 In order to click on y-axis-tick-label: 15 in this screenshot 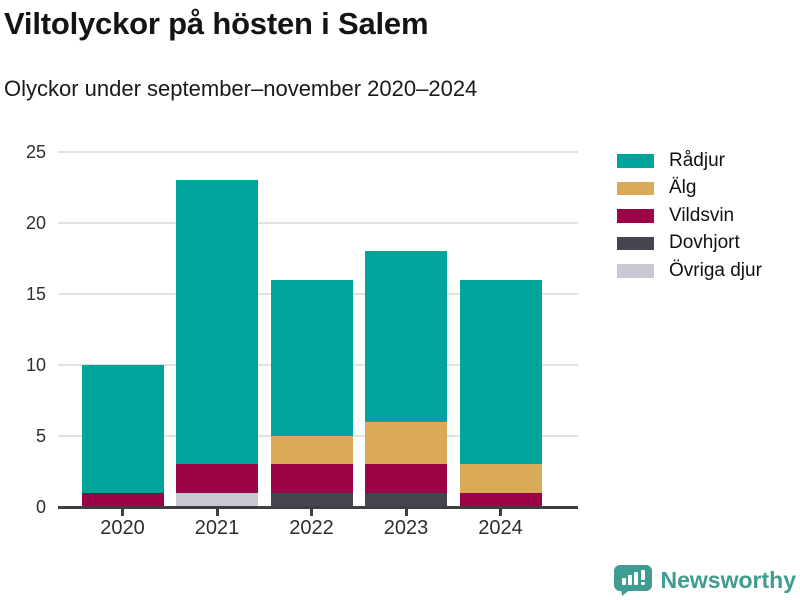, I will do `click(35, 294)`.